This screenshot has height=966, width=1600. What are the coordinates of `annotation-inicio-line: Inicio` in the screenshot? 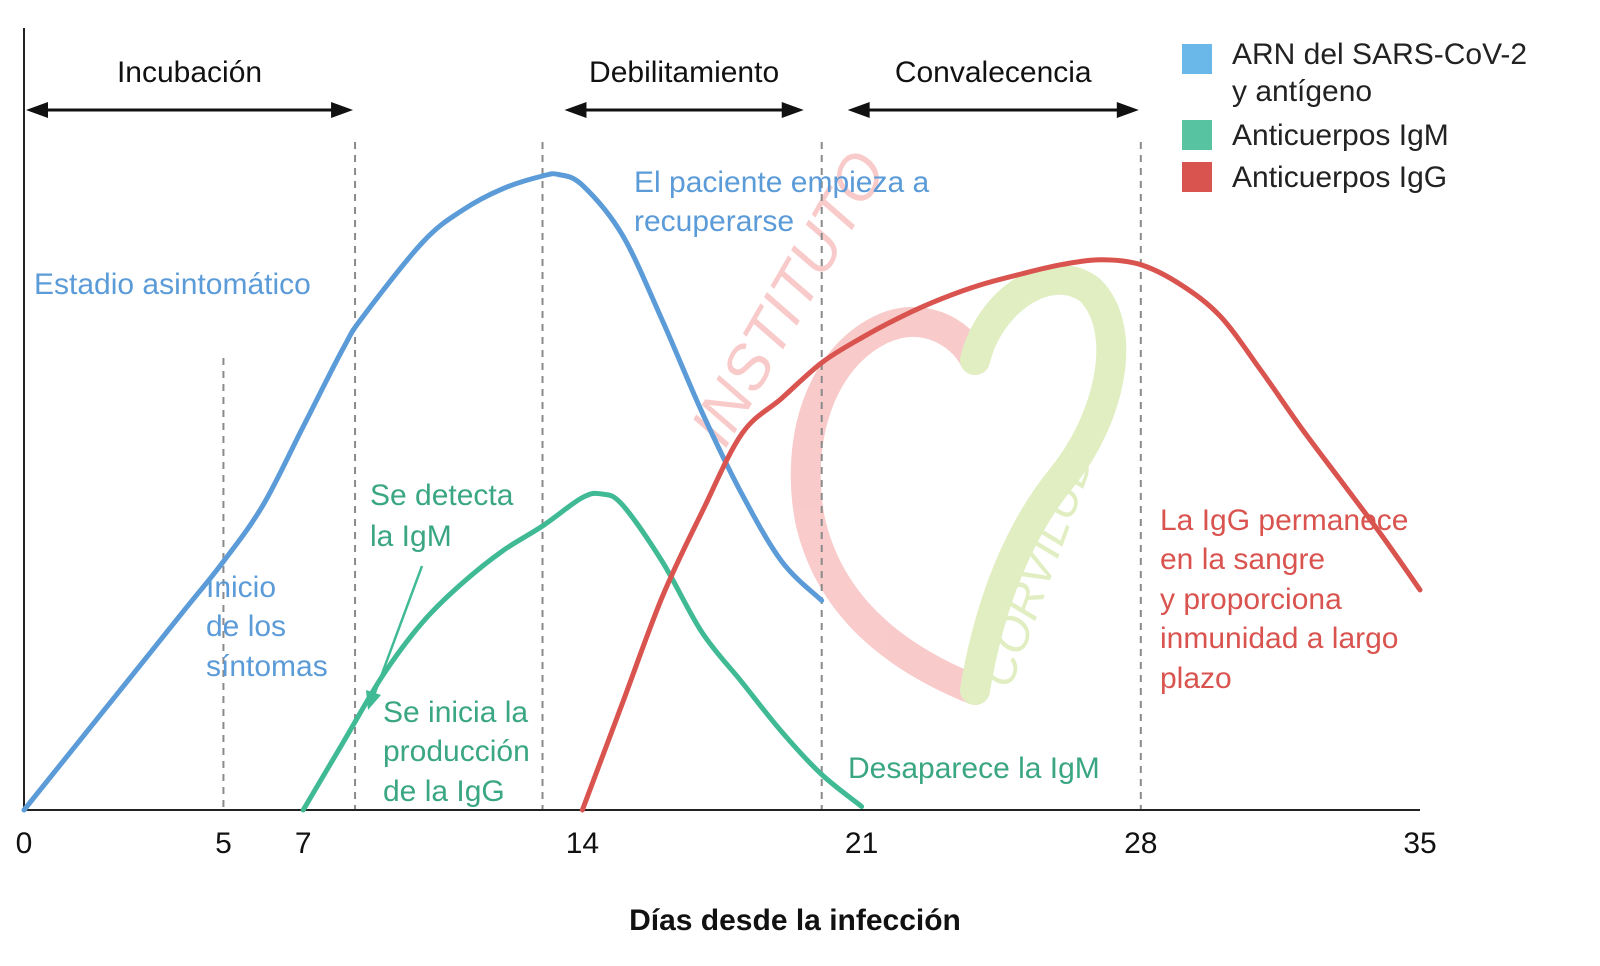 It's located at (241, 587).